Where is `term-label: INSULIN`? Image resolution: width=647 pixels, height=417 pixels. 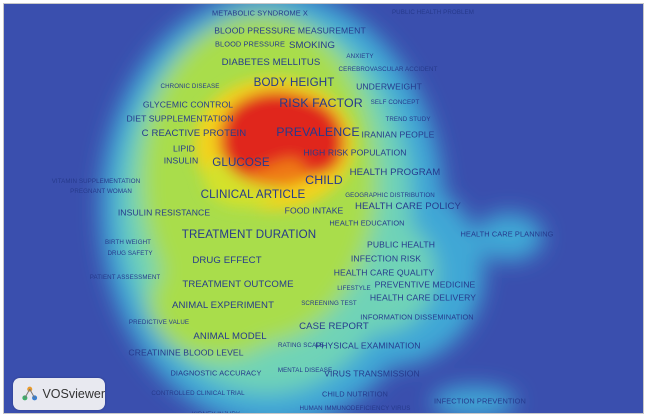
term-label: INSULIN is located at coordinates (181, 160).